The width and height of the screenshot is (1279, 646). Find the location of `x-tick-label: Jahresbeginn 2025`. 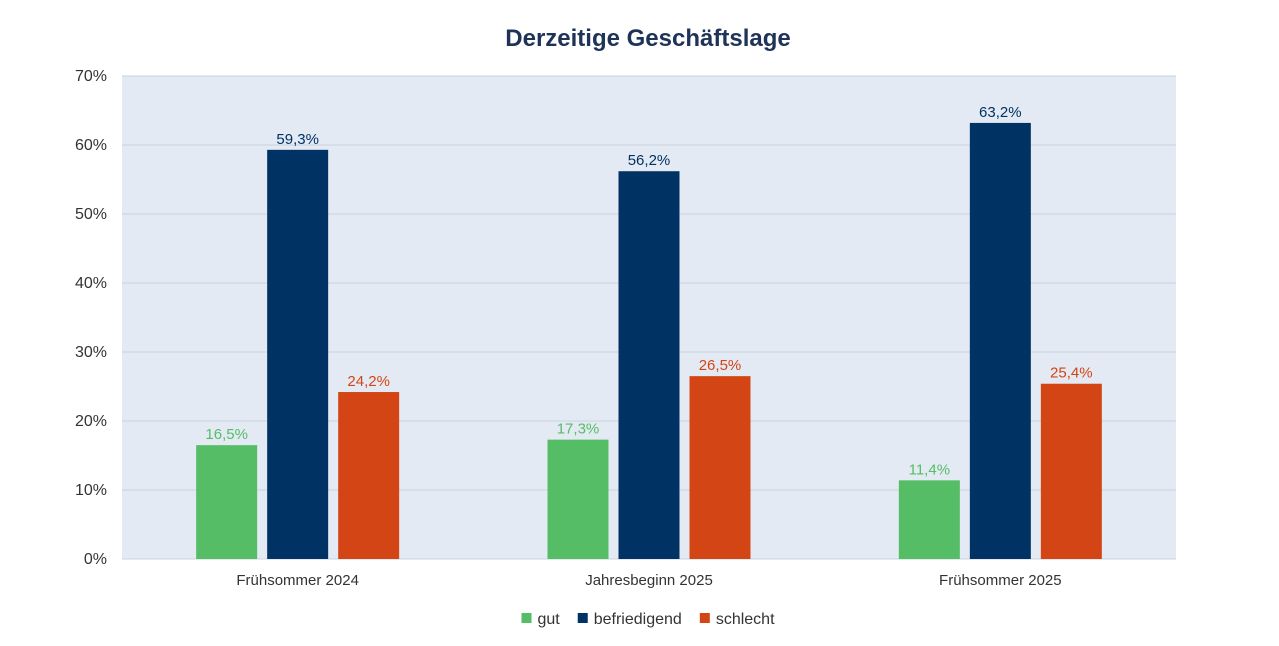

x-tick-label: Jahresbeginn 2025 is located at coordinates (649, 580).